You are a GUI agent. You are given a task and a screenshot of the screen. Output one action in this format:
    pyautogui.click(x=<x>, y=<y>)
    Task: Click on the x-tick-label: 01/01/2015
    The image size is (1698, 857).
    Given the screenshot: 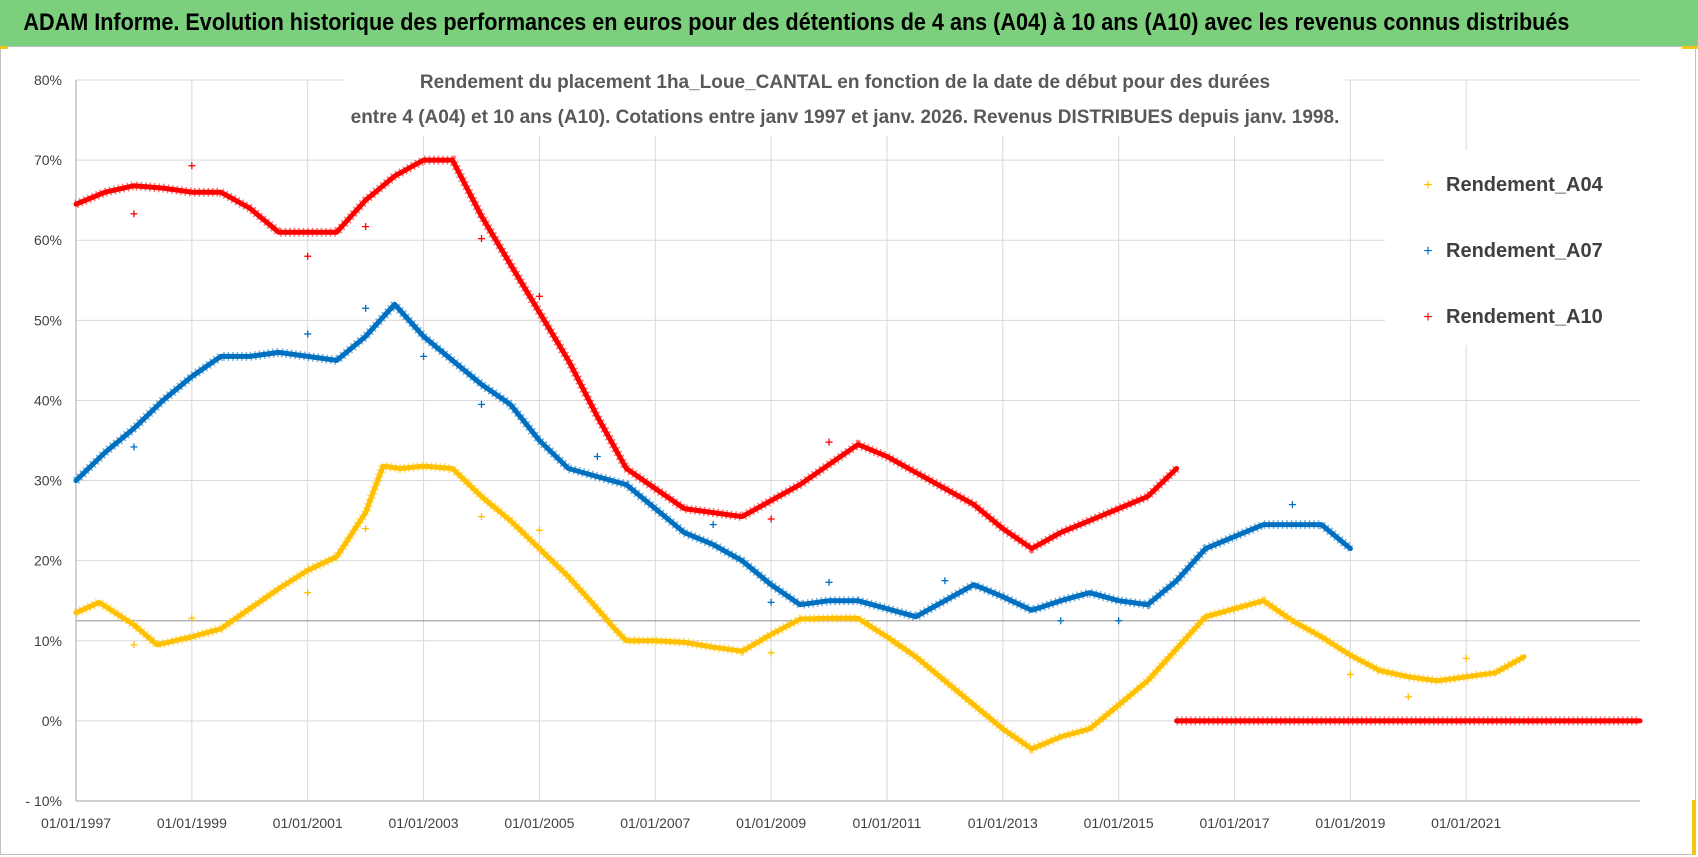 What is the action you would take?
    pyautogui.click(x=1119, y=823)
    